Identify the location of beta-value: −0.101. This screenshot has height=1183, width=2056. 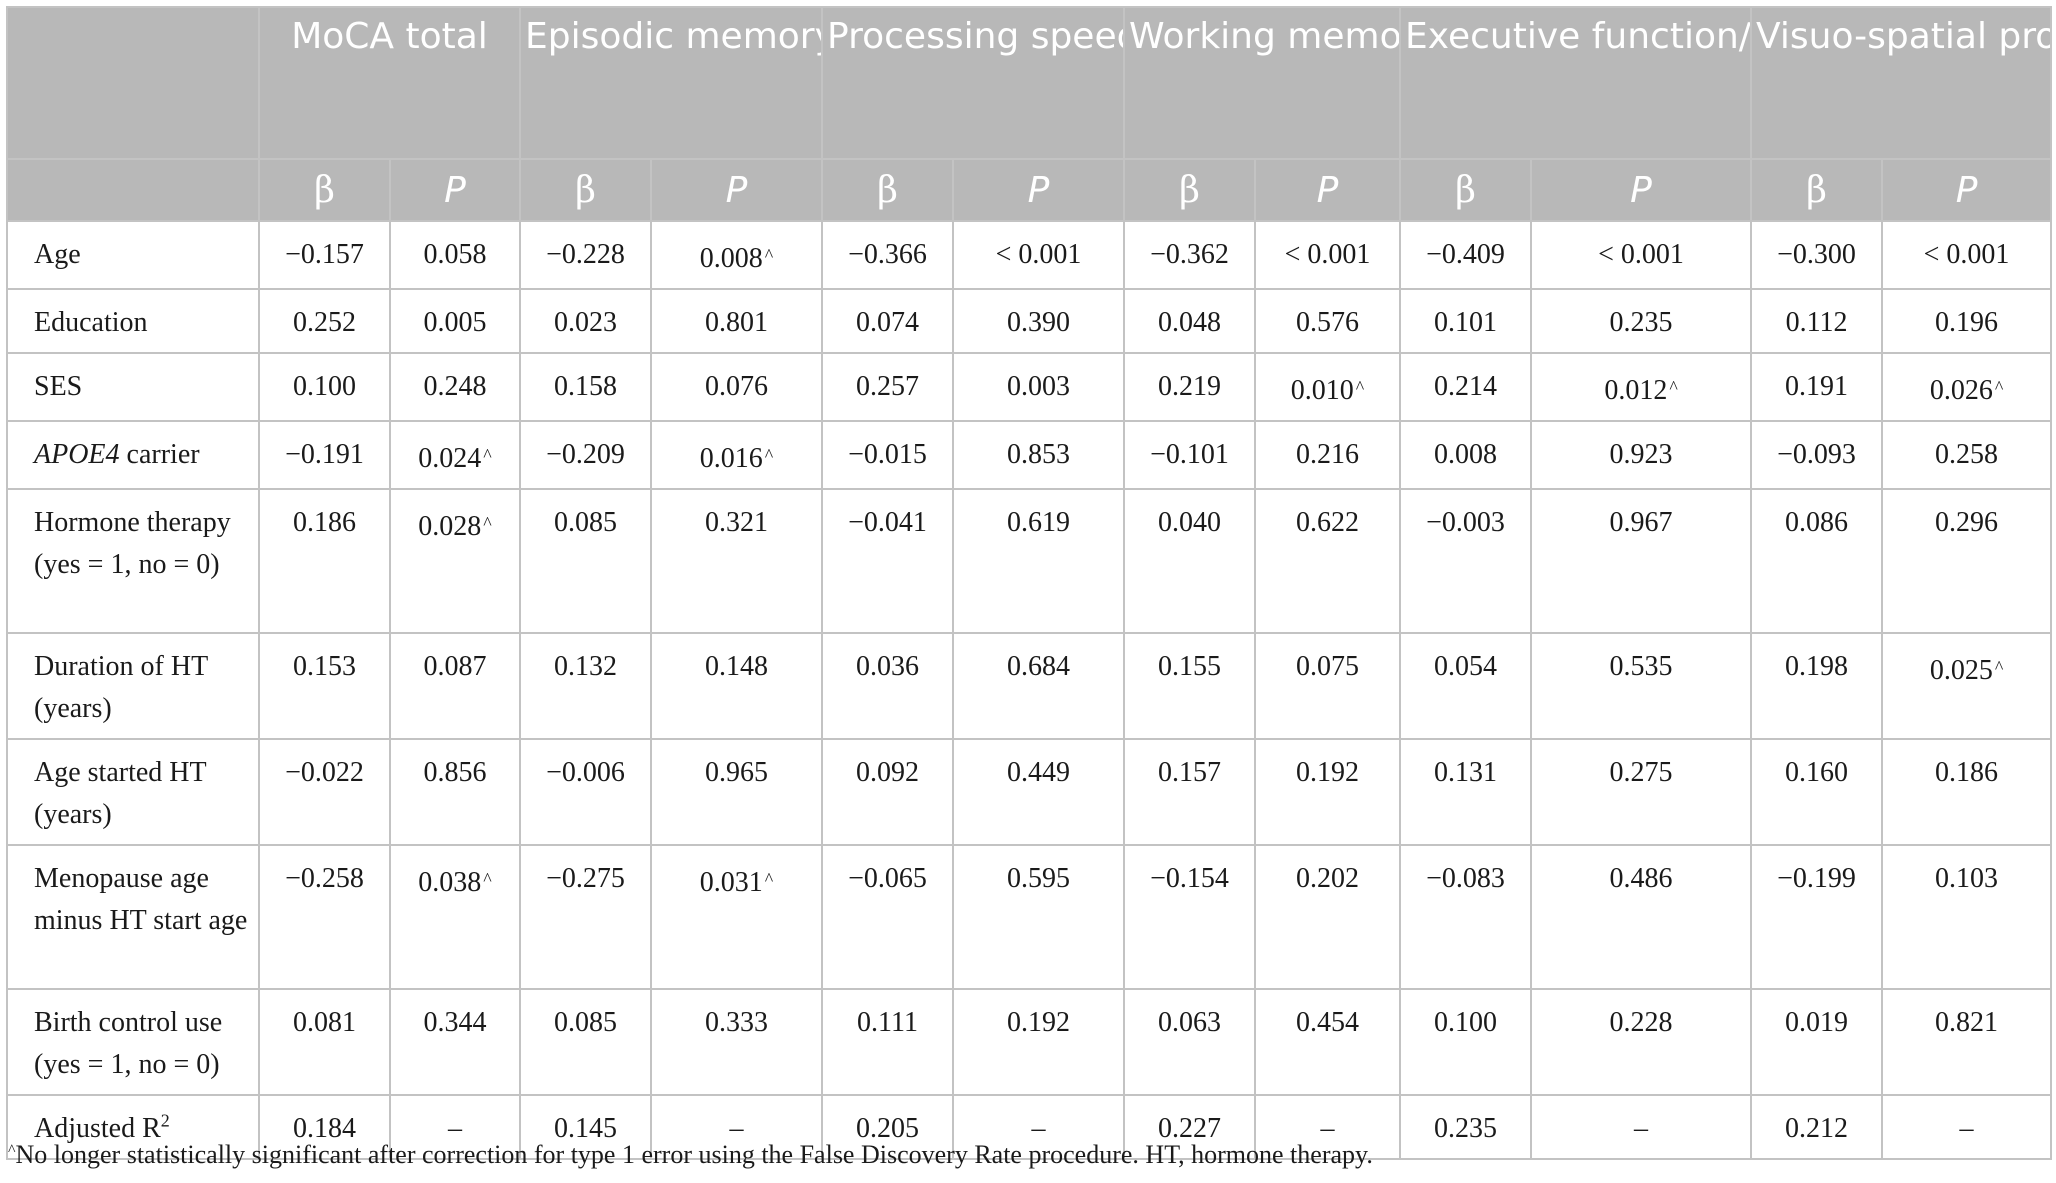
(1190, 455).